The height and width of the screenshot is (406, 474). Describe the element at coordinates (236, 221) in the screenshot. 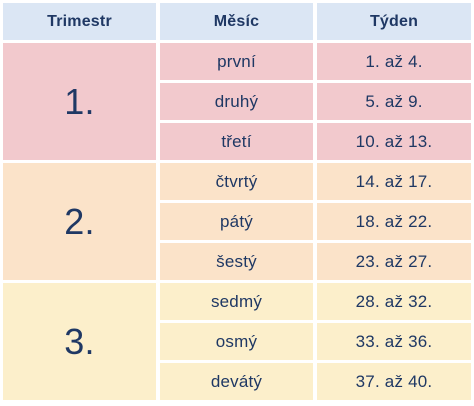

I see `month-cell: pátý` at that location.